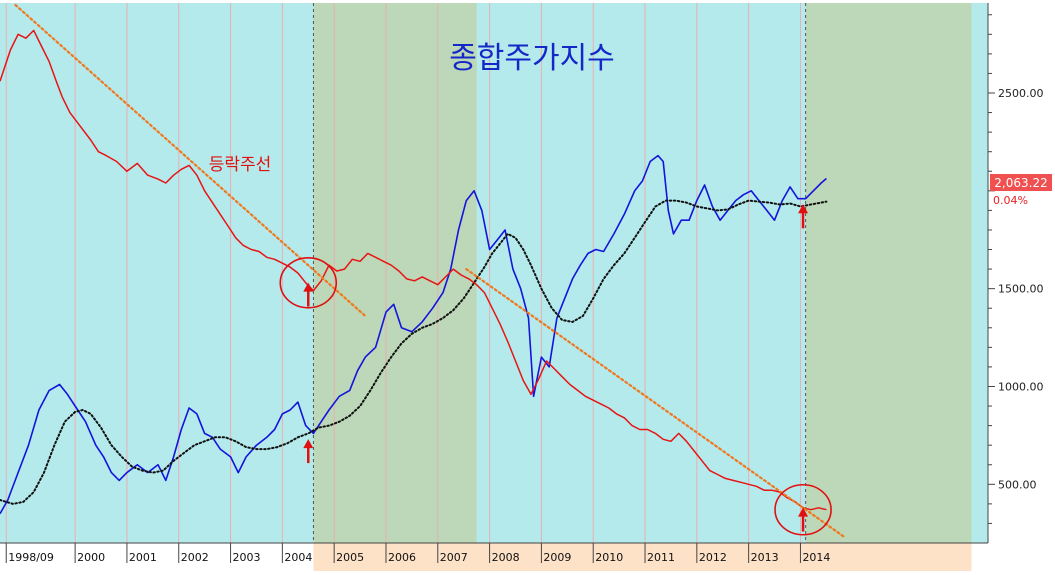 This screenshot has width=1055, height=575. What do you see at coordinates (402, 557) in the screenshot?
I see `x-tick-label-7: 2006` at bounding box center [402, 557].